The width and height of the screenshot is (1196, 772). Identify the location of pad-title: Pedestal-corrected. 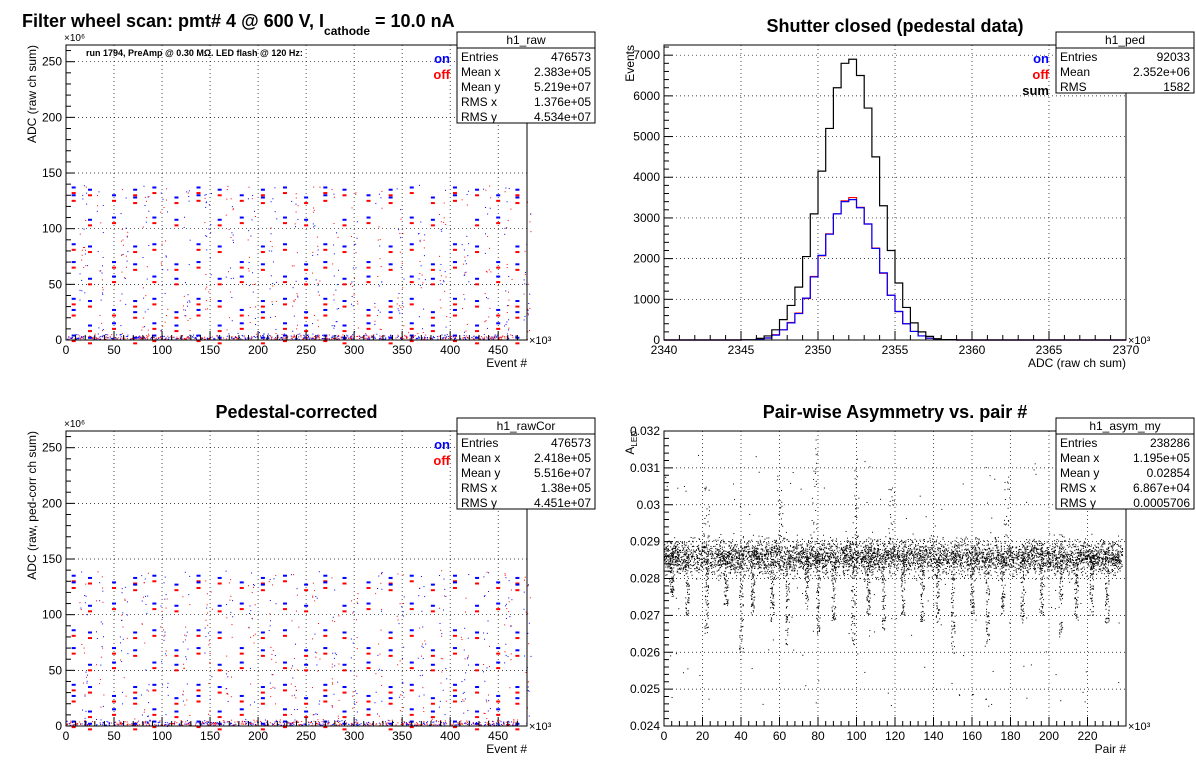
(296, 412).